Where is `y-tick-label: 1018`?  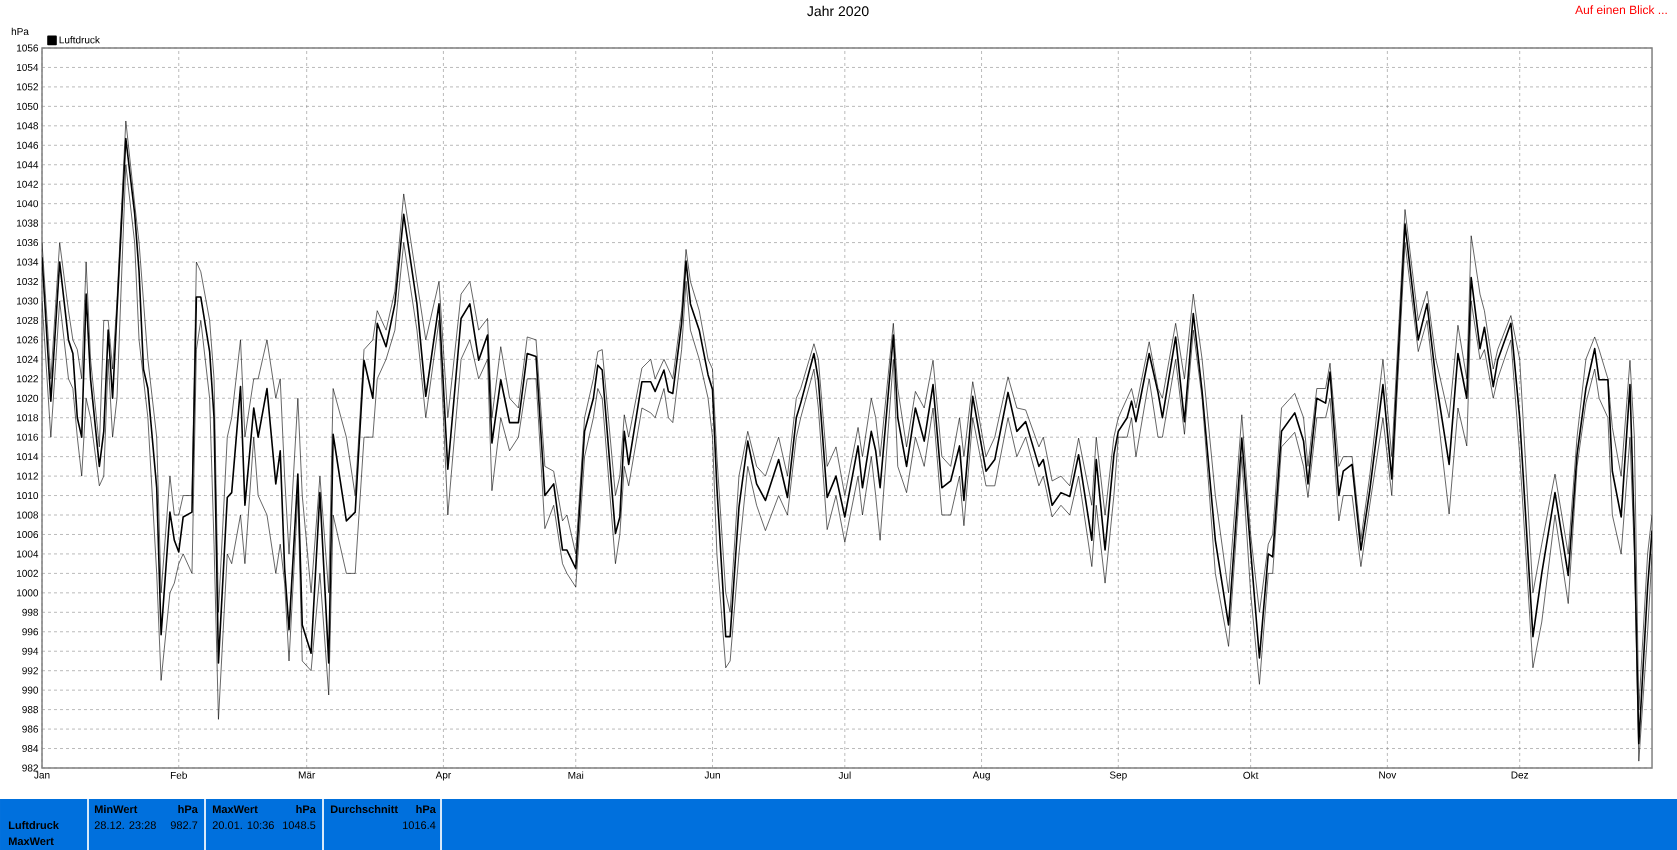 y-tick-label: 1018 is located at coordinates (28, 418).